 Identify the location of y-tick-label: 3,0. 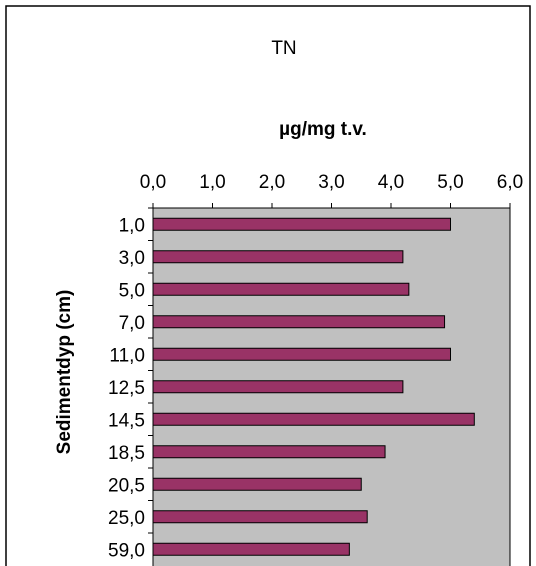
(132, 258).